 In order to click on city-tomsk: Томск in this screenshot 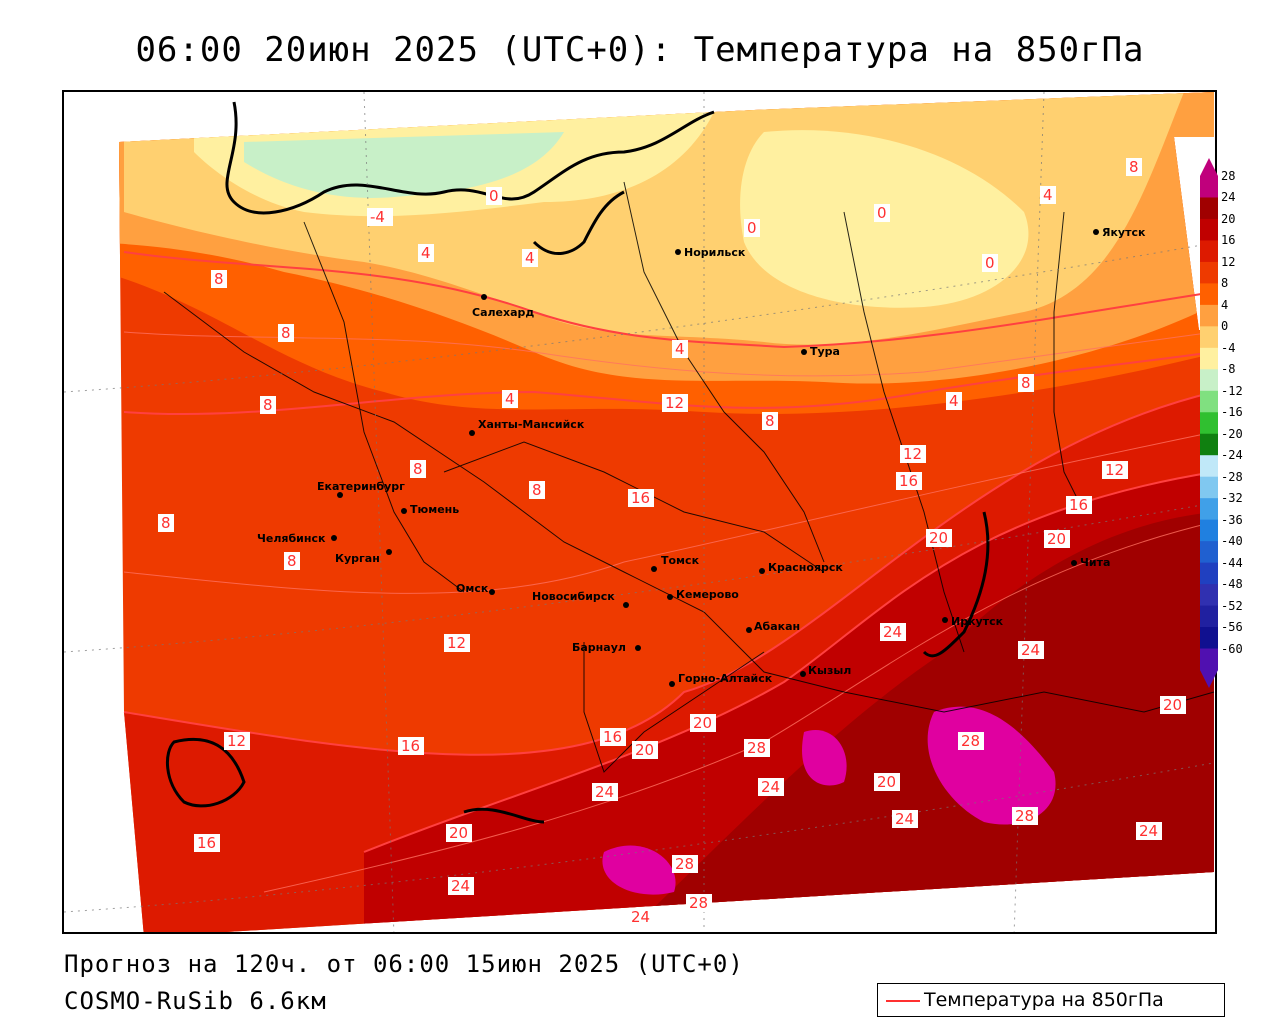, I will do `click(675, 563)`.